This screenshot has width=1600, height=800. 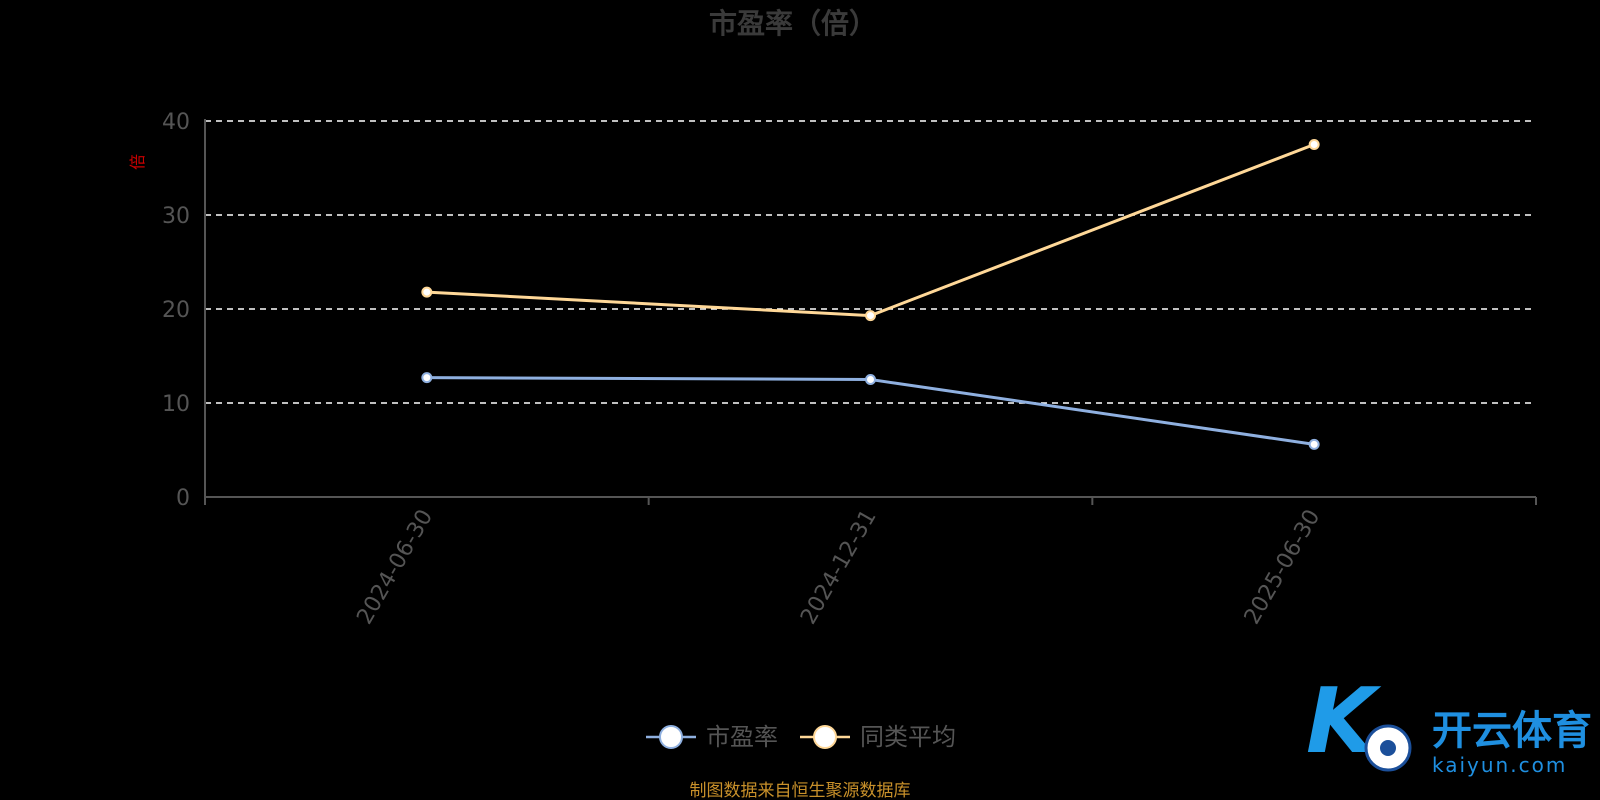 What do you see at coordinates (176, 404) in the screenshot?
I see `y-tick-label: 10` at bounding box center [176, 404].